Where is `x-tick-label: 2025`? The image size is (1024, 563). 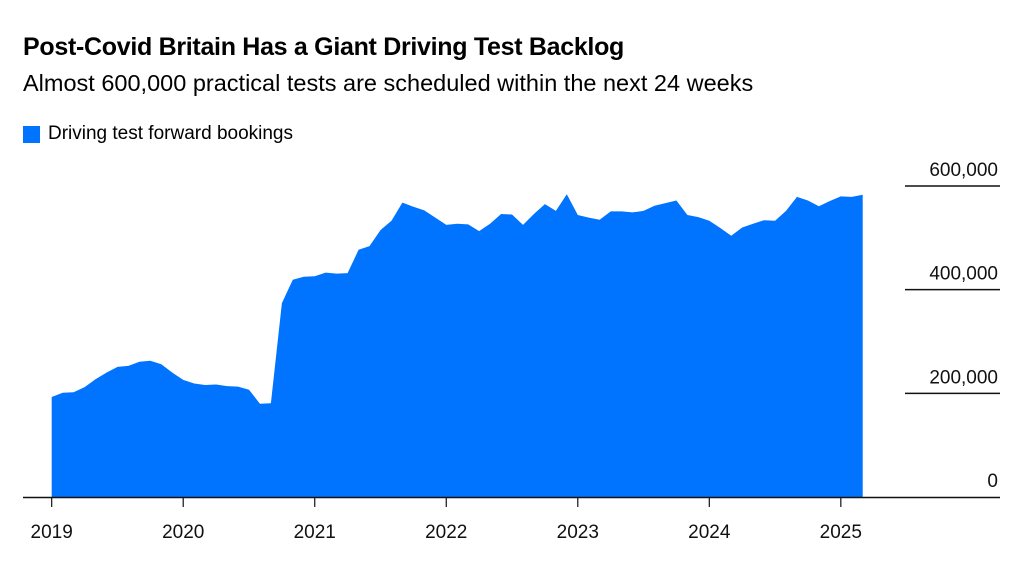
x-tick-label: 2025 is located at coordinates (841, 532).